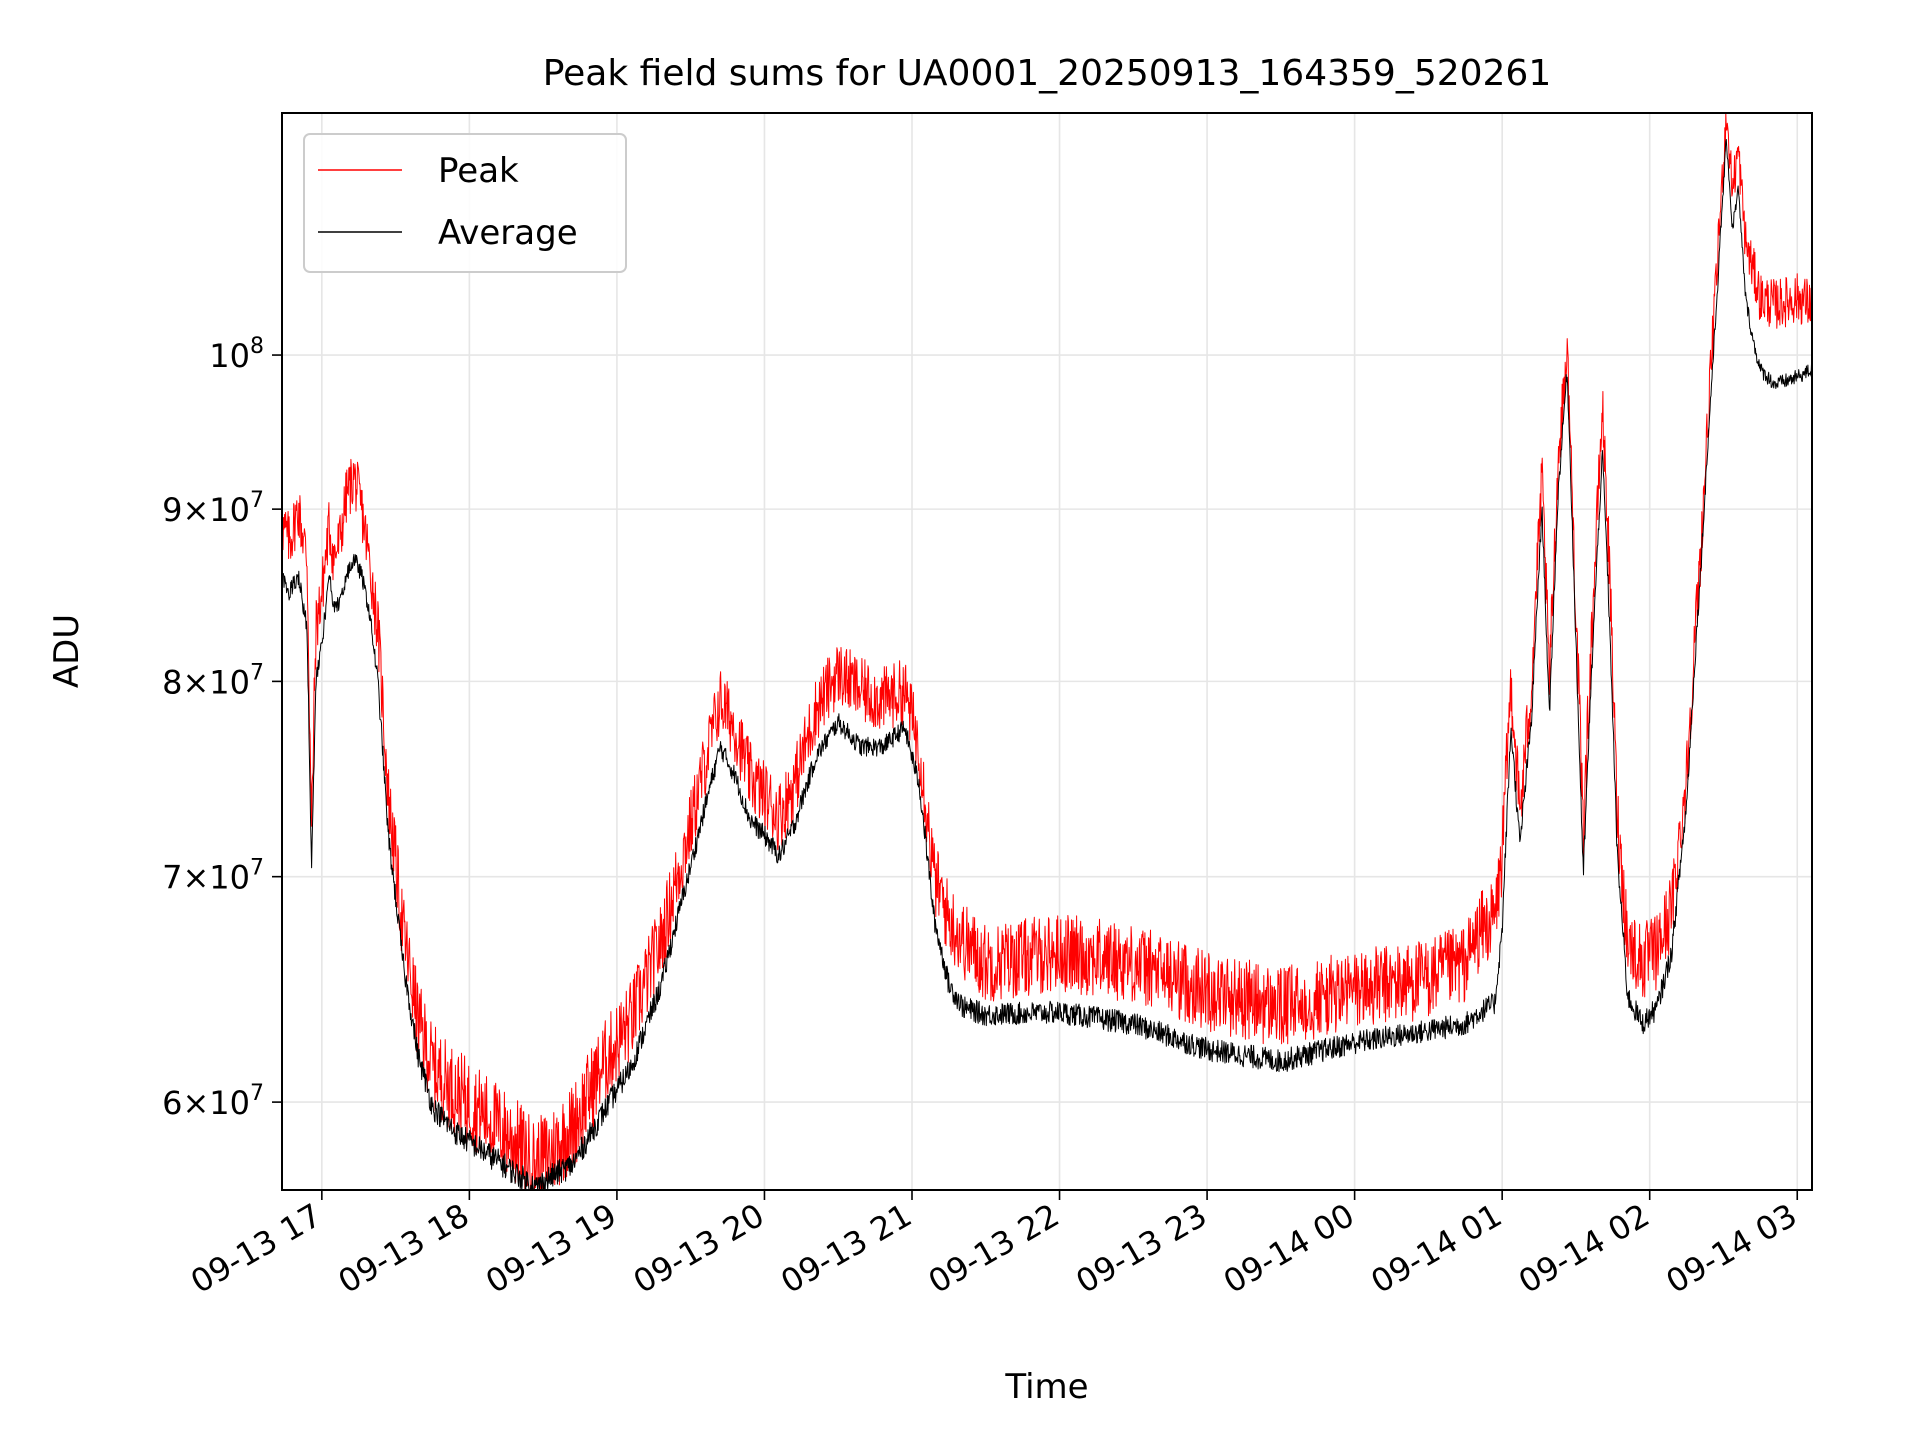 The width and height of the screenshot is (1920, 1440). I want to click on y-tick-label: 8×10⁷, so click(213, 680).